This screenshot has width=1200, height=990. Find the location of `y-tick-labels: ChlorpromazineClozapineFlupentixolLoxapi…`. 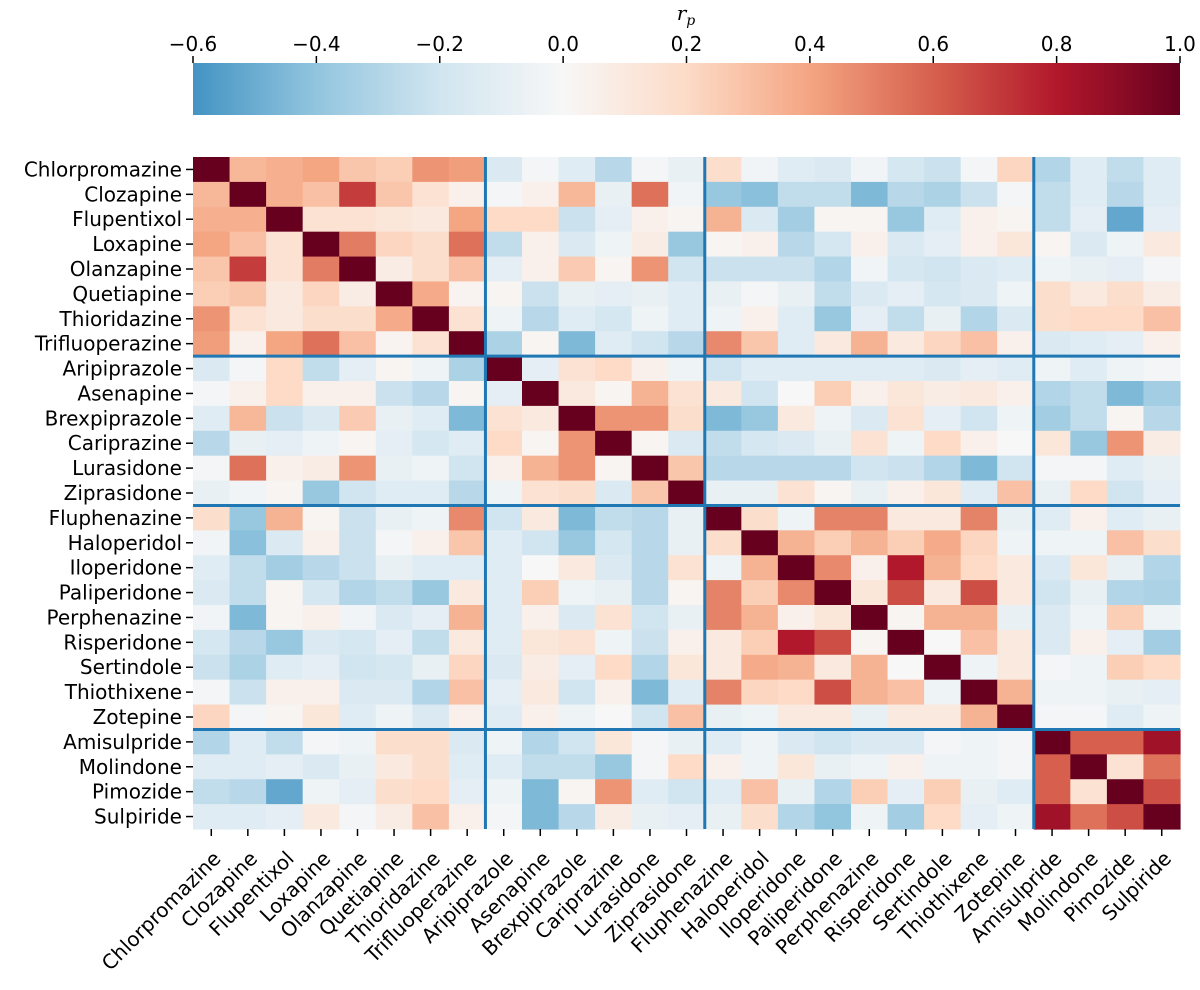

y-tick-labels: ChlorpromazineClozapineFlupentixolLoxapi… is located at coordinates (108, 493).